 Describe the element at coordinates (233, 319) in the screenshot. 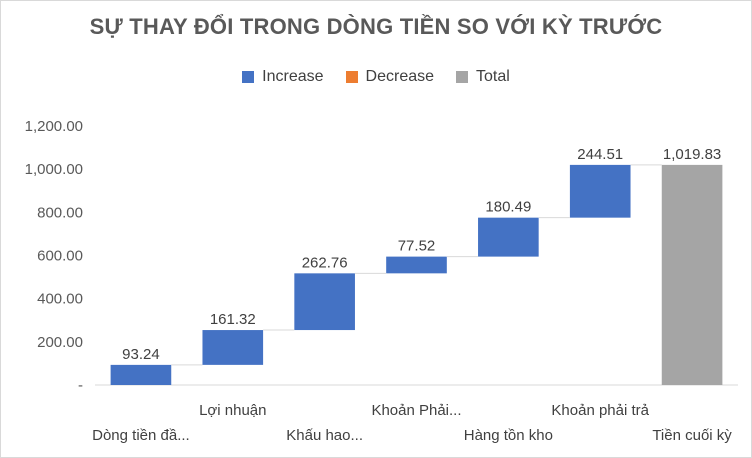

I see `data-label: 161.32` at that location.